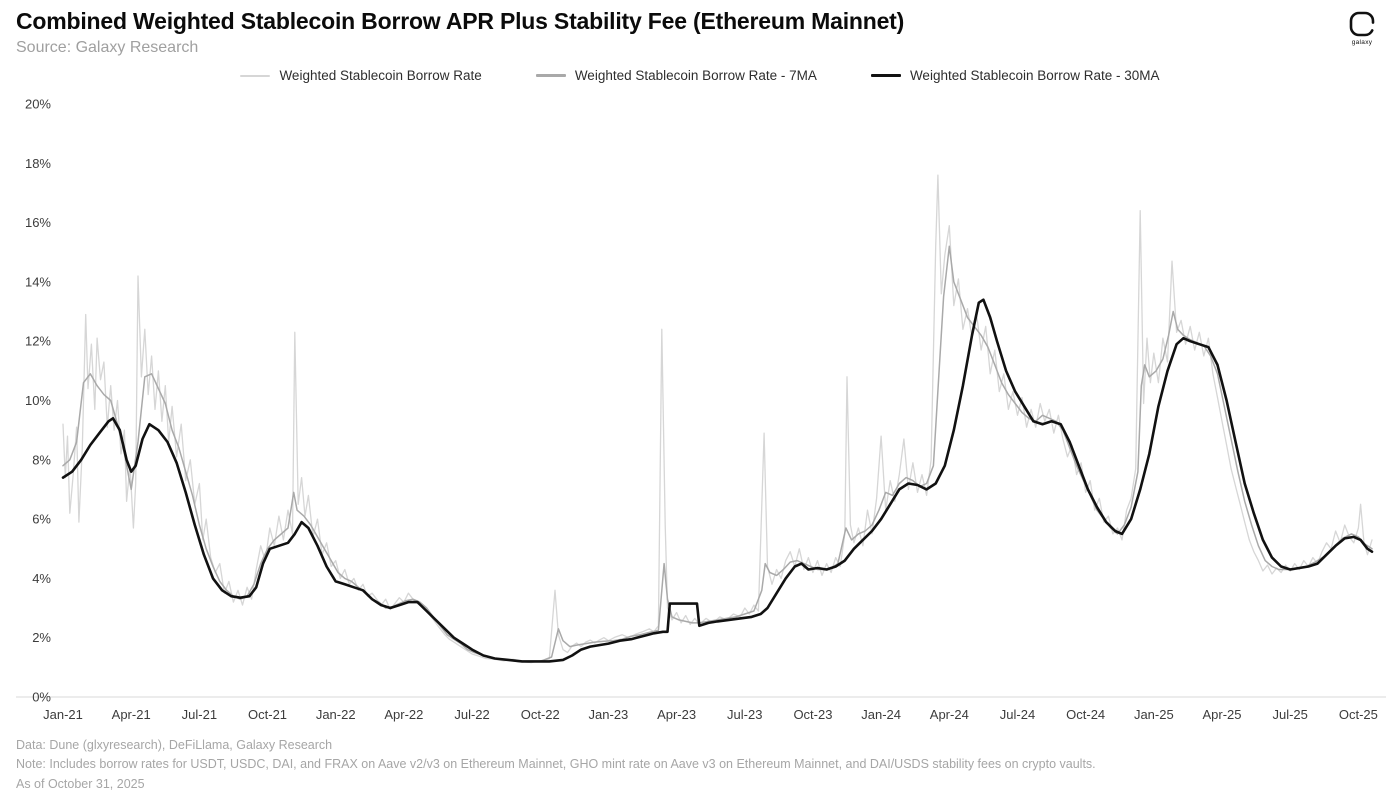 The height and width of the screenshot is (798, 1400). I want to click on y-tick-label: 12%, so click(38, 341).